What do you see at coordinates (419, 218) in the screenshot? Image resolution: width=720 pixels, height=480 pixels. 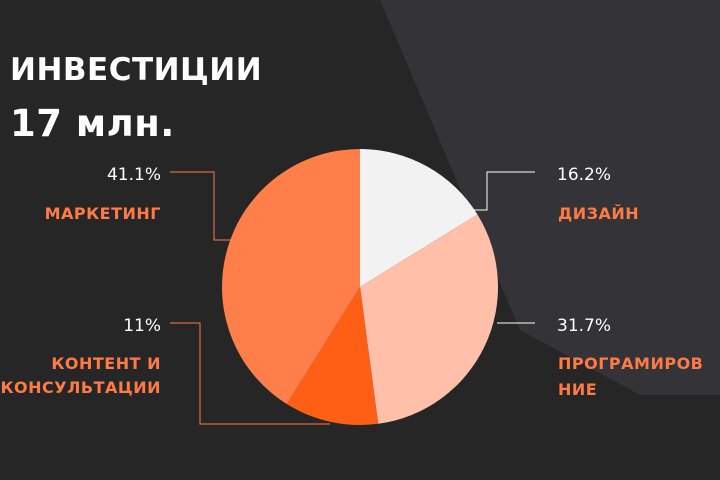 I see `pie-slice-design` at bounding box center [419, 218].